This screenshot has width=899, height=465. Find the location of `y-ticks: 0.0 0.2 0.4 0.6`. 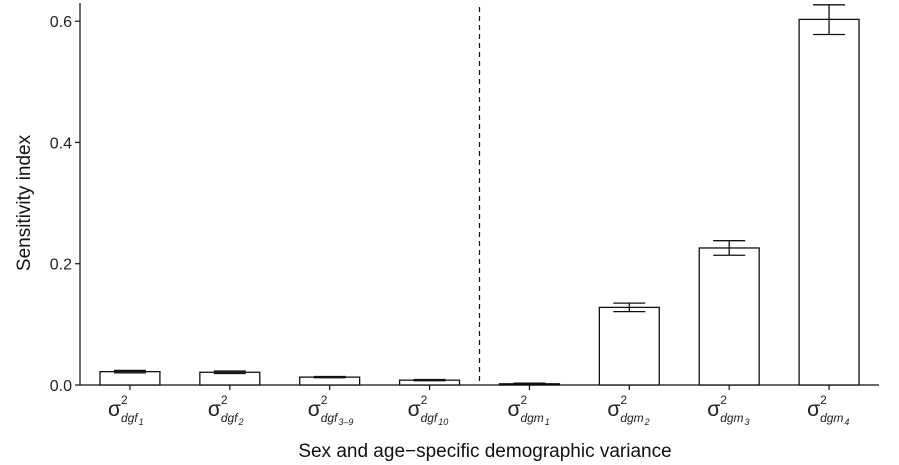

y-ticks: 0.0 0.2 0.4 0.6 is located at coordinates (65, 204).